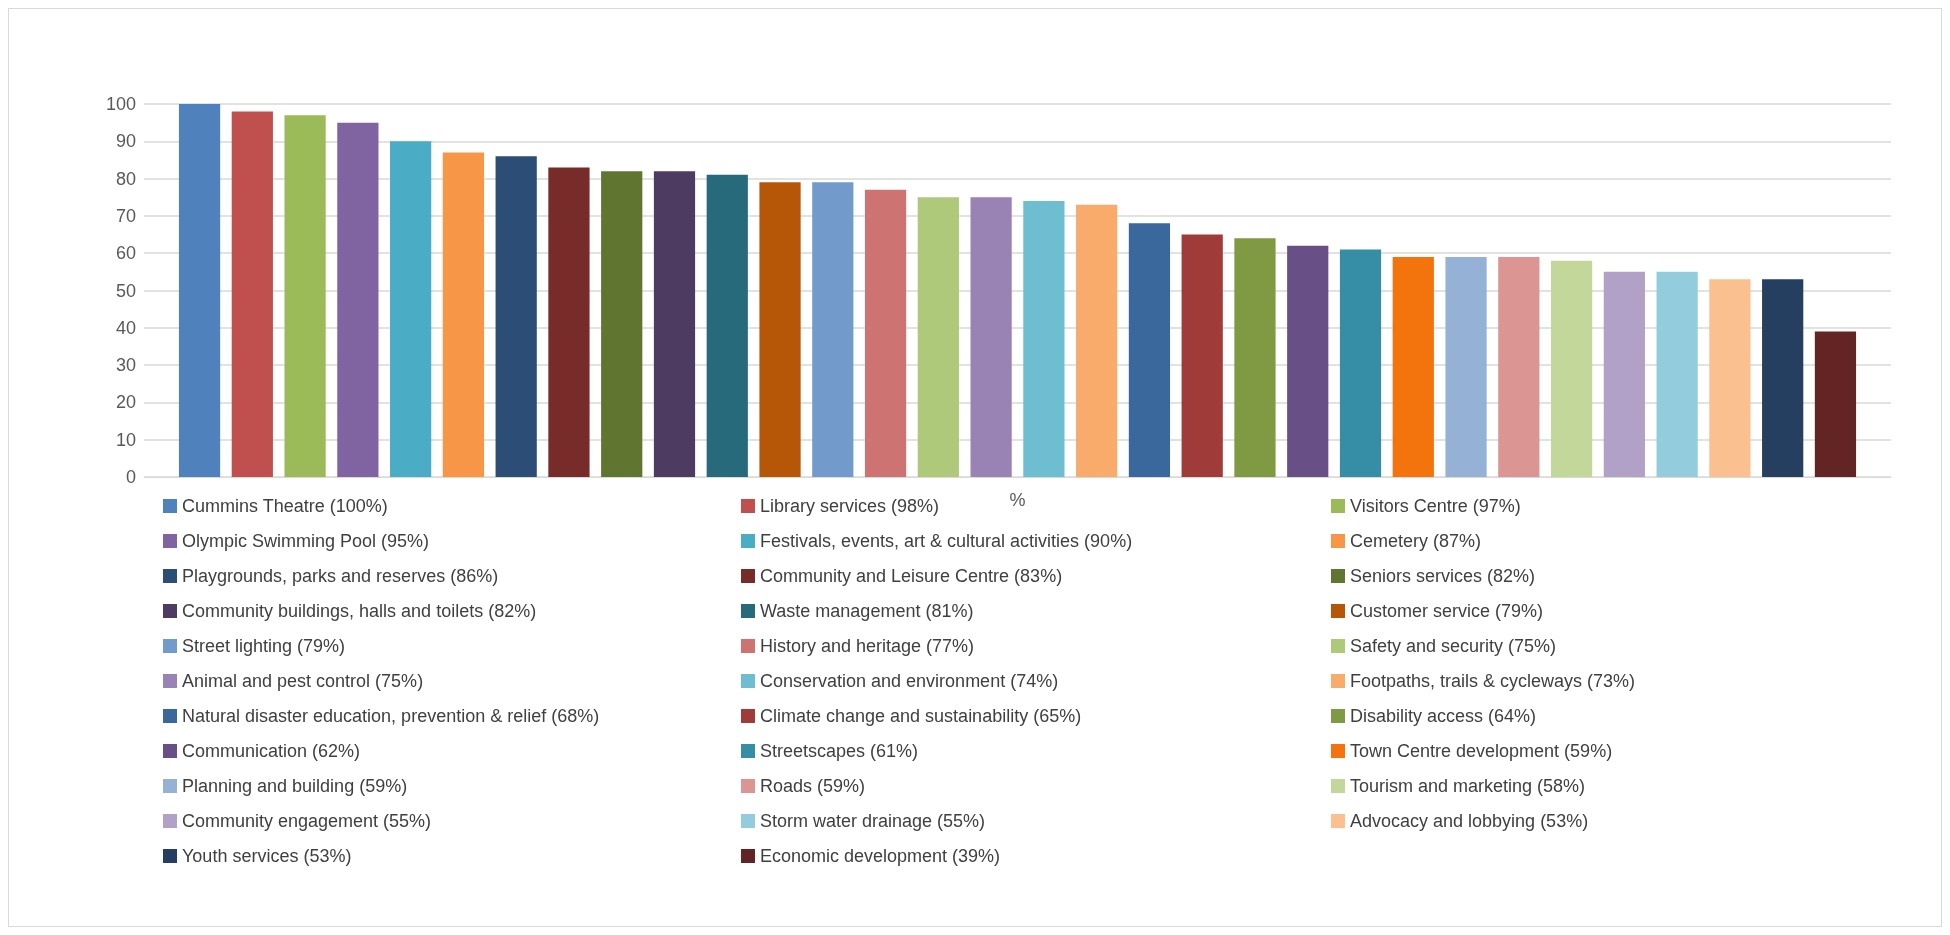  I want to click on legend-label: Seniors services (82%), so click(1443, 576).